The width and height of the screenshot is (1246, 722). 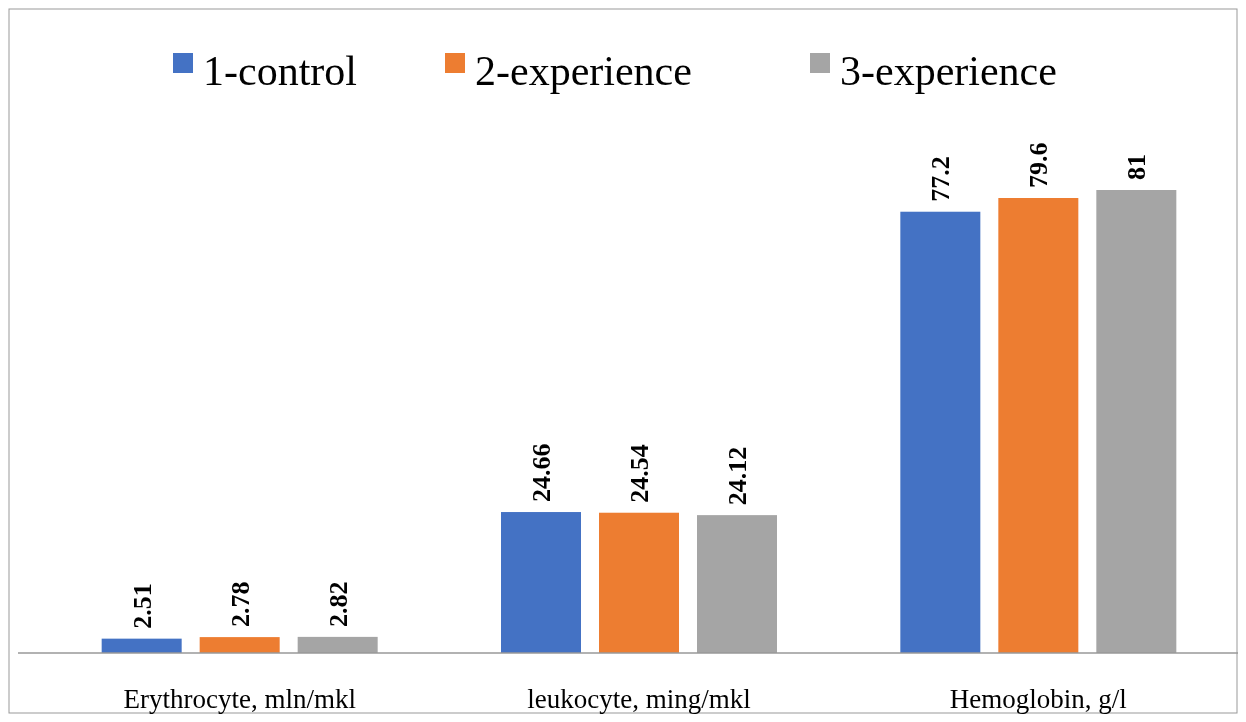 What do you see at coordinates (1039, 165) in the screenshot?
I see `data-label: 79.6` at bounding box center [1039, 165].